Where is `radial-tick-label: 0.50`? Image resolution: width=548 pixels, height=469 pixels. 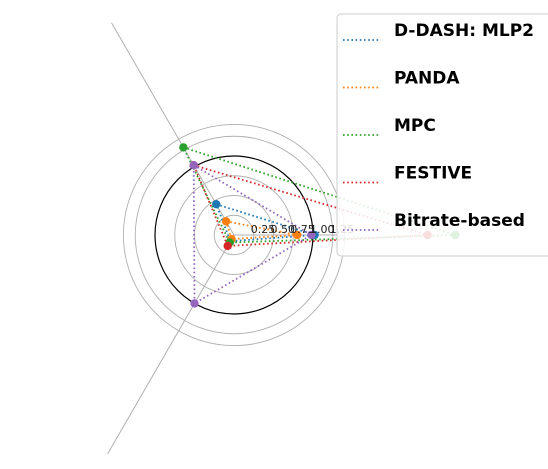 radial-tick-label: 0.50 is located at coordinates (283, 229).